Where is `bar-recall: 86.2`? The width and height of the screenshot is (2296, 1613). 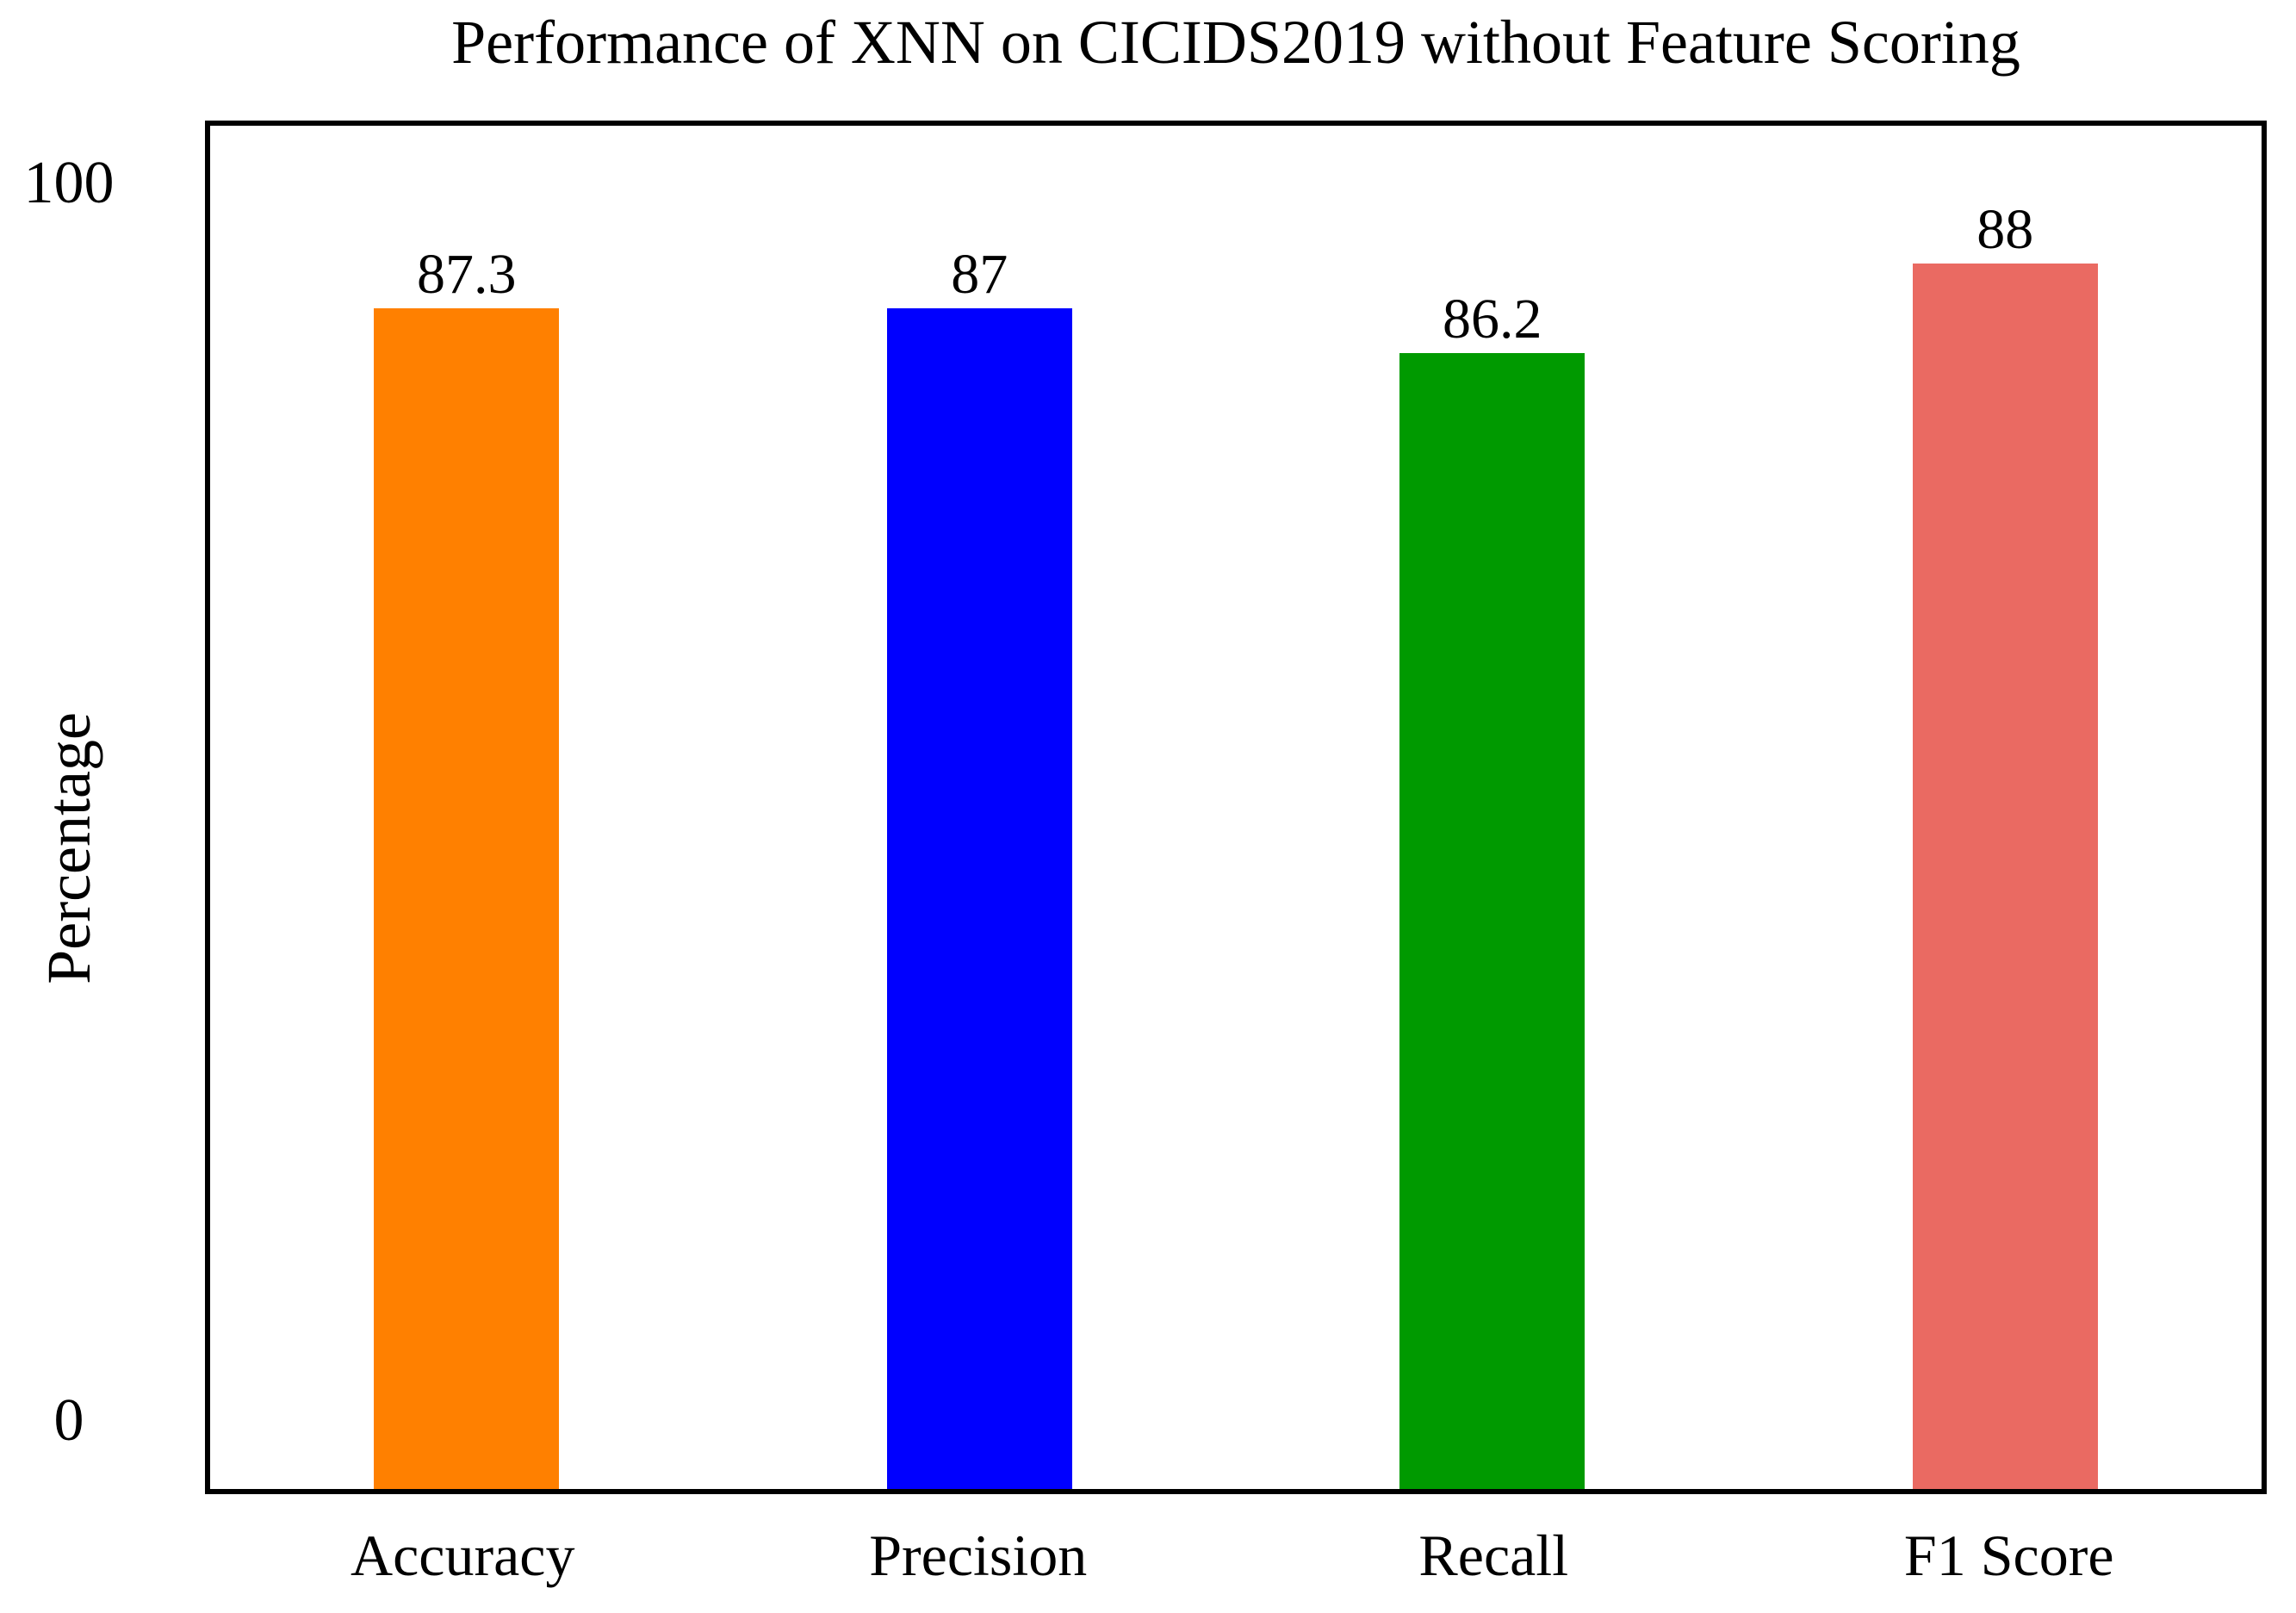 bar-recall: 86.2 is located at coordinates (1492, 890).